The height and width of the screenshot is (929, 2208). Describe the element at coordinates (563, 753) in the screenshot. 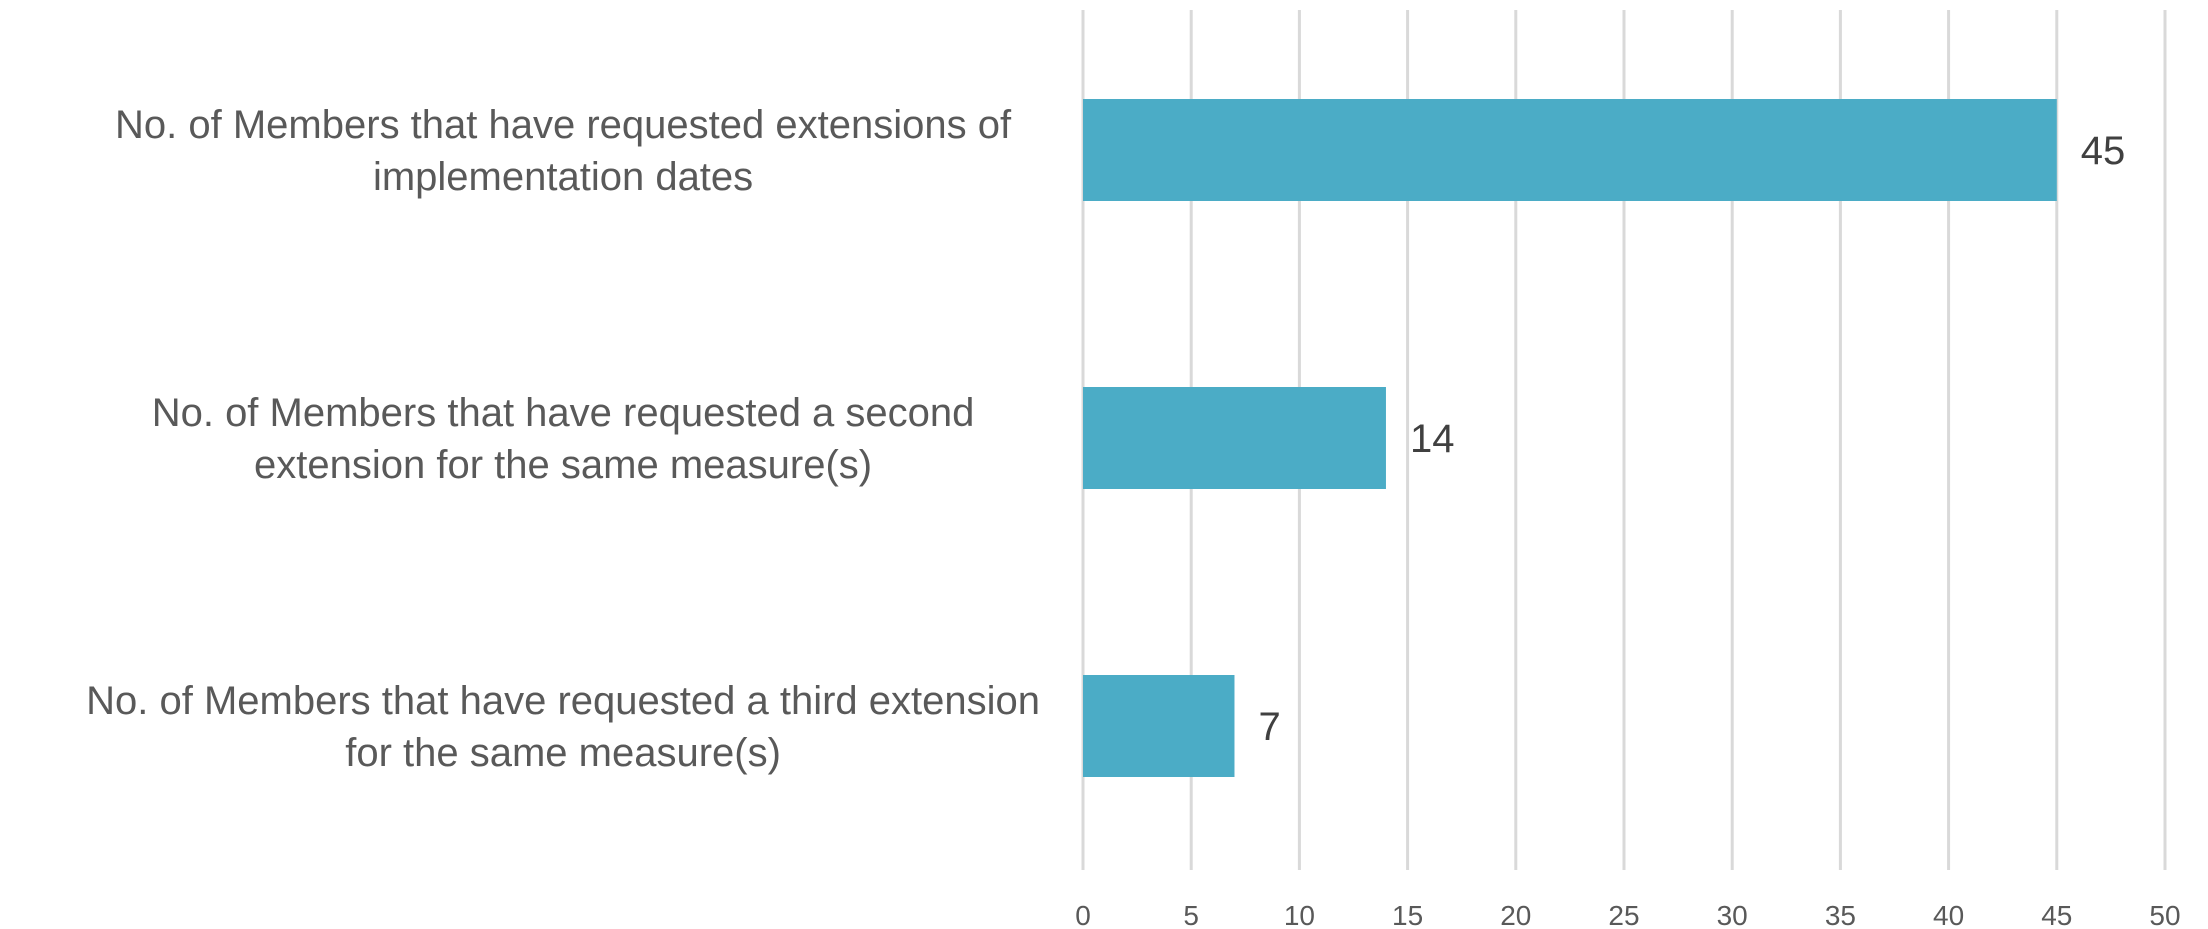

I see `category-label-2-line-1: for the same measure(s)` at that location.